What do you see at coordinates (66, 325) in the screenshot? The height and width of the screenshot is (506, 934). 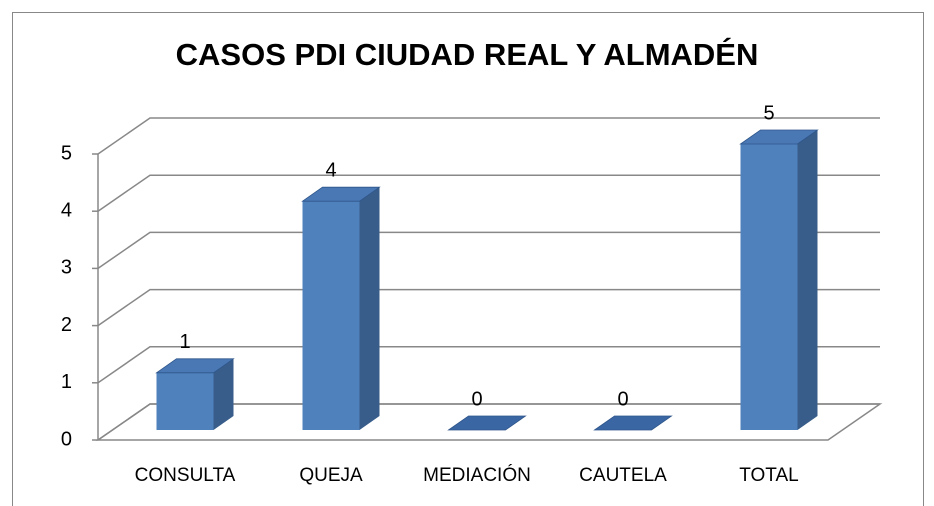 I see `y-tick-label: 2` at bounding box center [66, 325].